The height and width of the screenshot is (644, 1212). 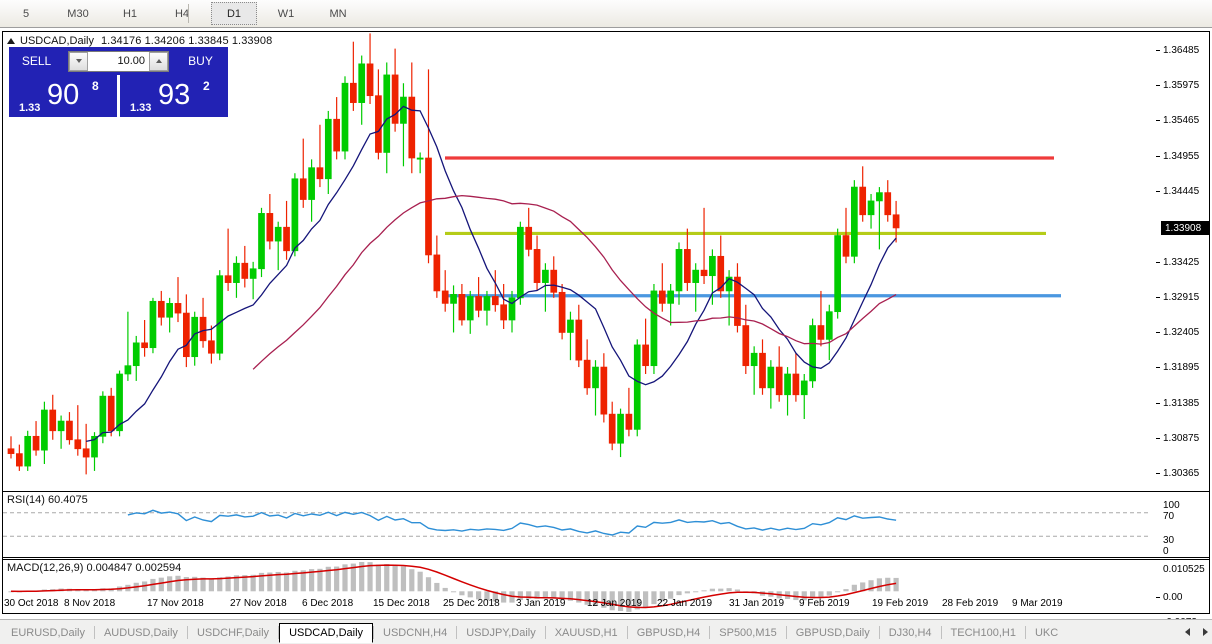 What do you see at coordinates (983, 633) in the screenshot?
I see `chart-tab-tech100-h1: TECH100,H1` at bounding box center [983, 633].